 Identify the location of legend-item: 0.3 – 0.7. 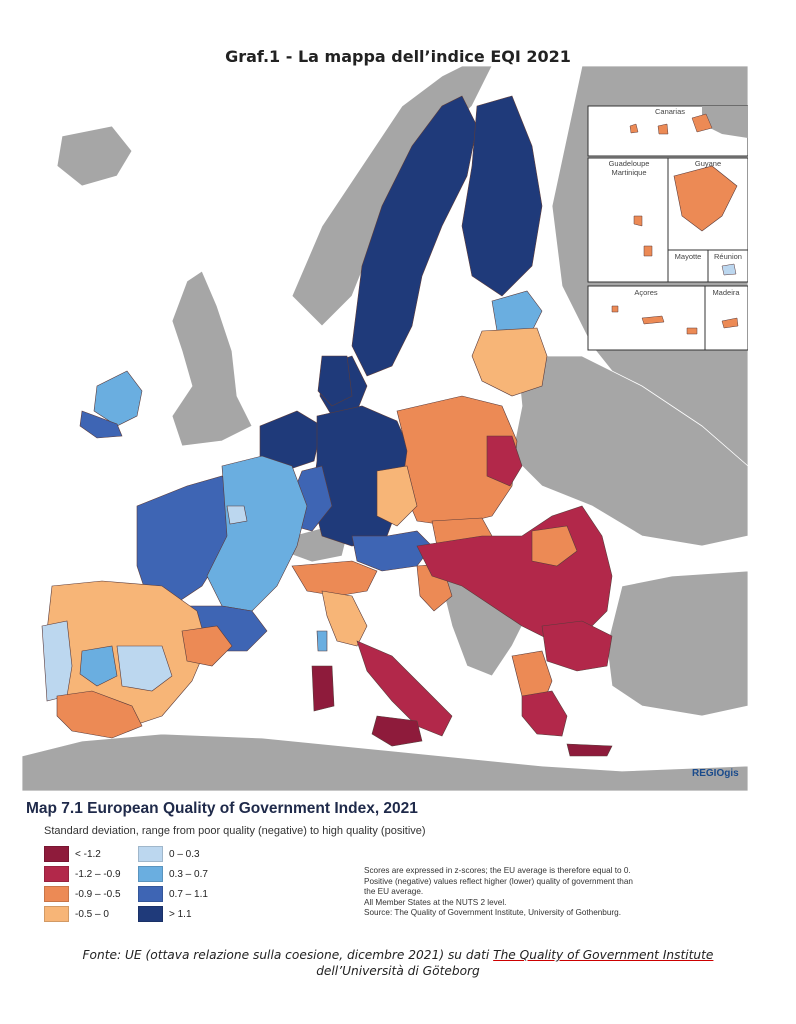
(173, 874).